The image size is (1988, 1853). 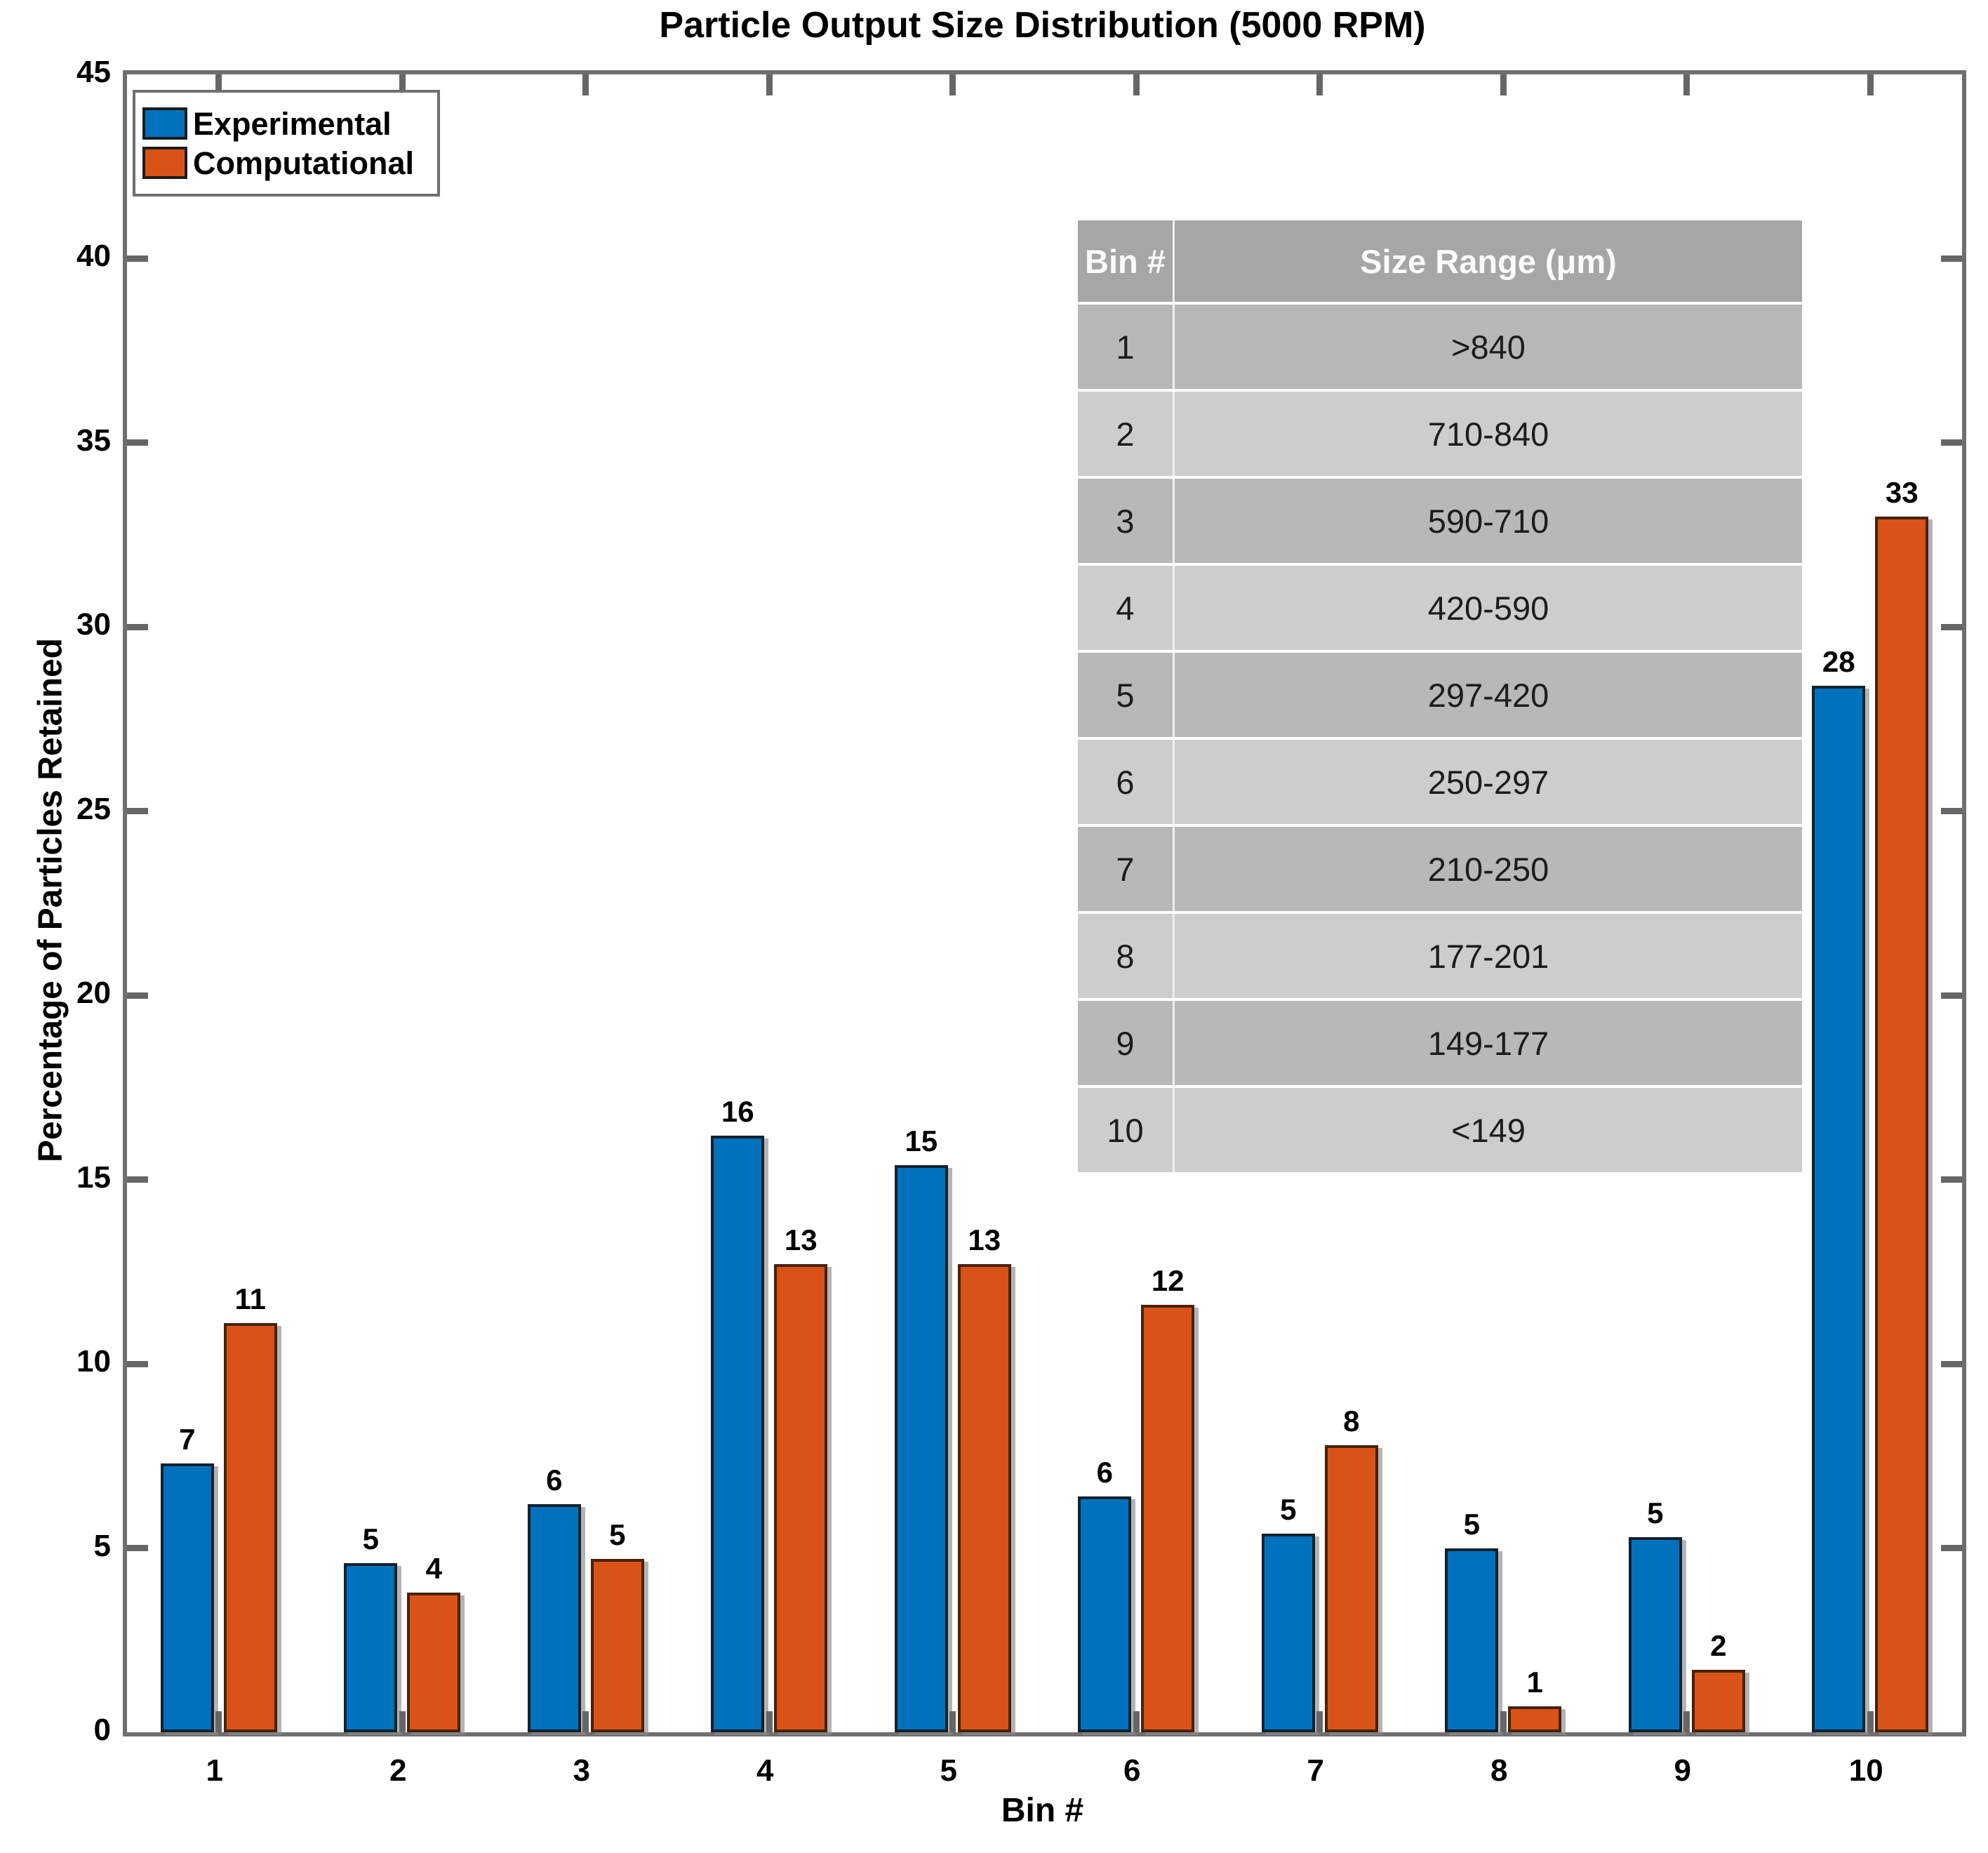 I want to click on bar-value-computational-bin-10: 33, so click(x=1902, y=492).